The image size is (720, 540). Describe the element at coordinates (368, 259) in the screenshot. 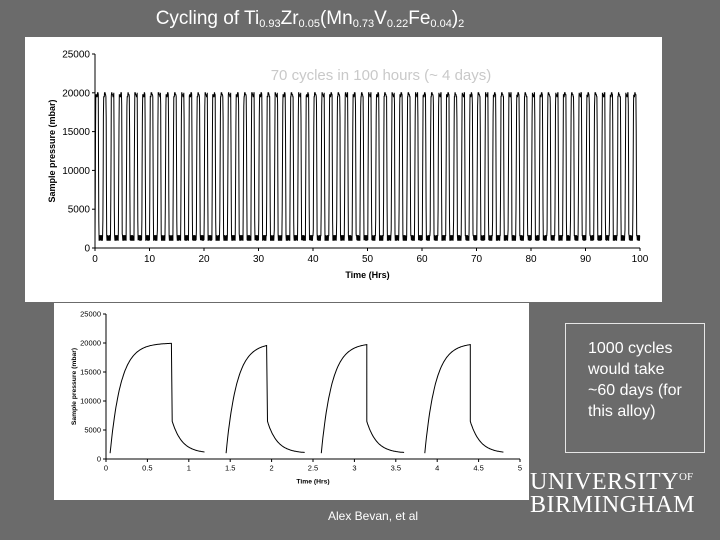

I see `x-tick-label: 50` at that location.